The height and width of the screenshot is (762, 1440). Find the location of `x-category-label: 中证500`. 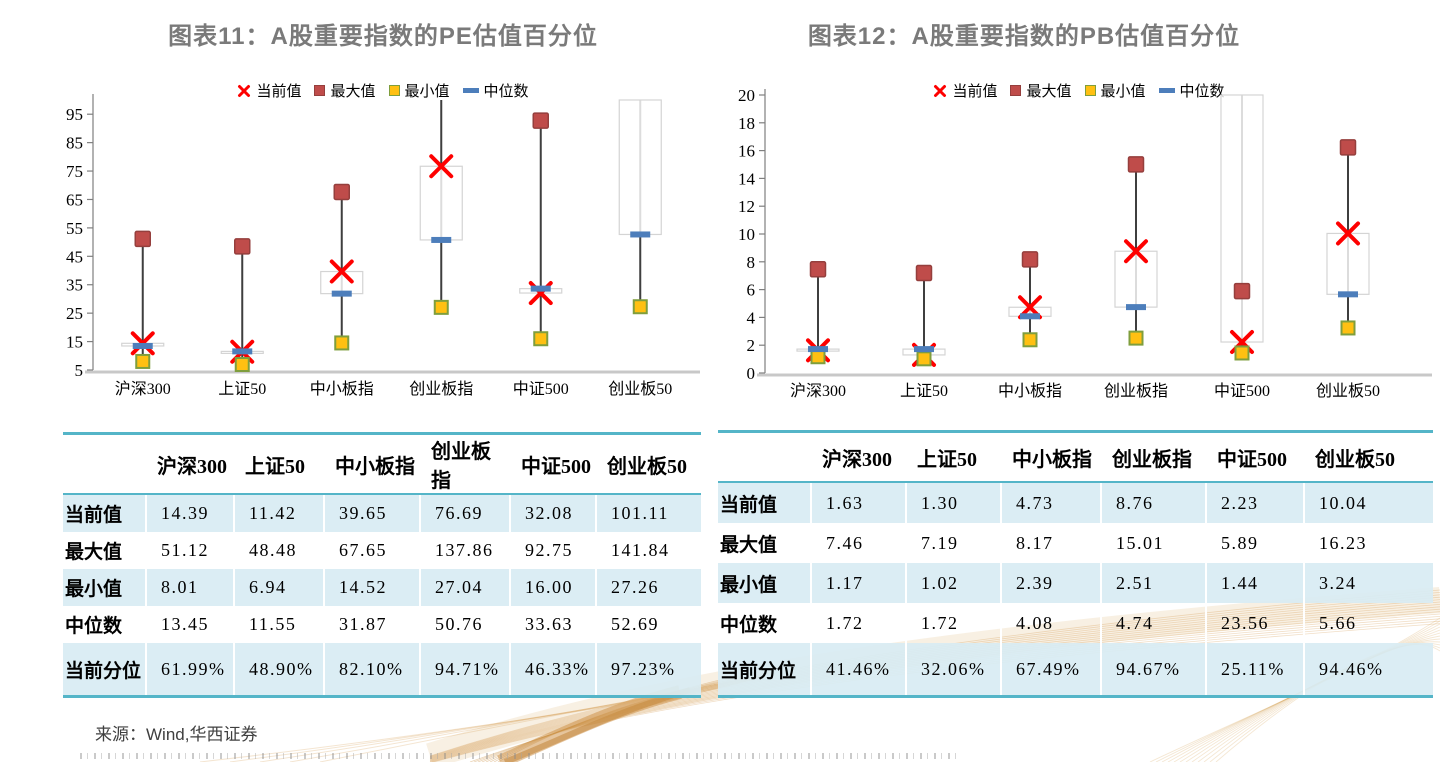

x-category-label: 中证500 is located at coordinates (1242, 391).